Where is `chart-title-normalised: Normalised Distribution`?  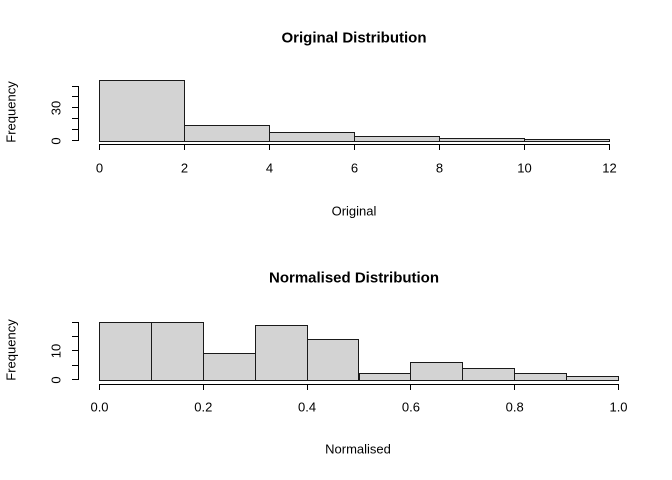
chart-title-normalised: Normalised Distribution is located at coordinates (354, 278).